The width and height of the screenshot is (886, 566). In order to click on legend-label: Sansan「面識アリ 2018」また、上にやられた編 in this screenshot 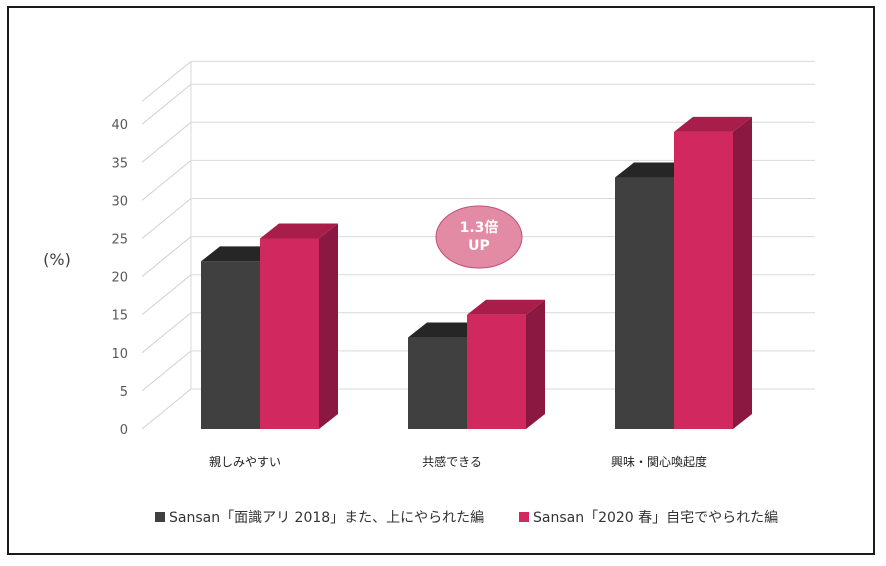, I will do `click(326, 518)`.